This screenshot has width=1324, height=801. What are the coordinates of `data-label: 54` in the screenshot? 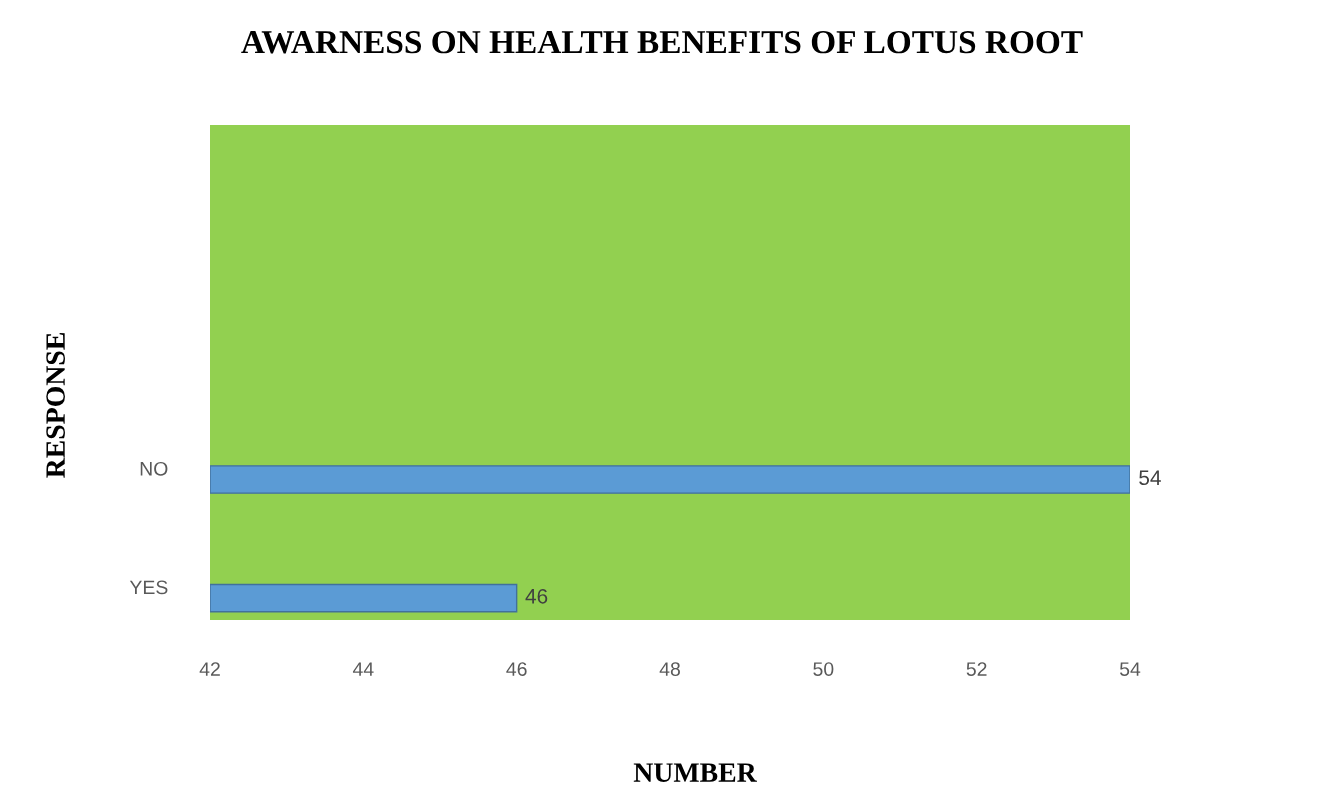 It's located at (1150, 478).